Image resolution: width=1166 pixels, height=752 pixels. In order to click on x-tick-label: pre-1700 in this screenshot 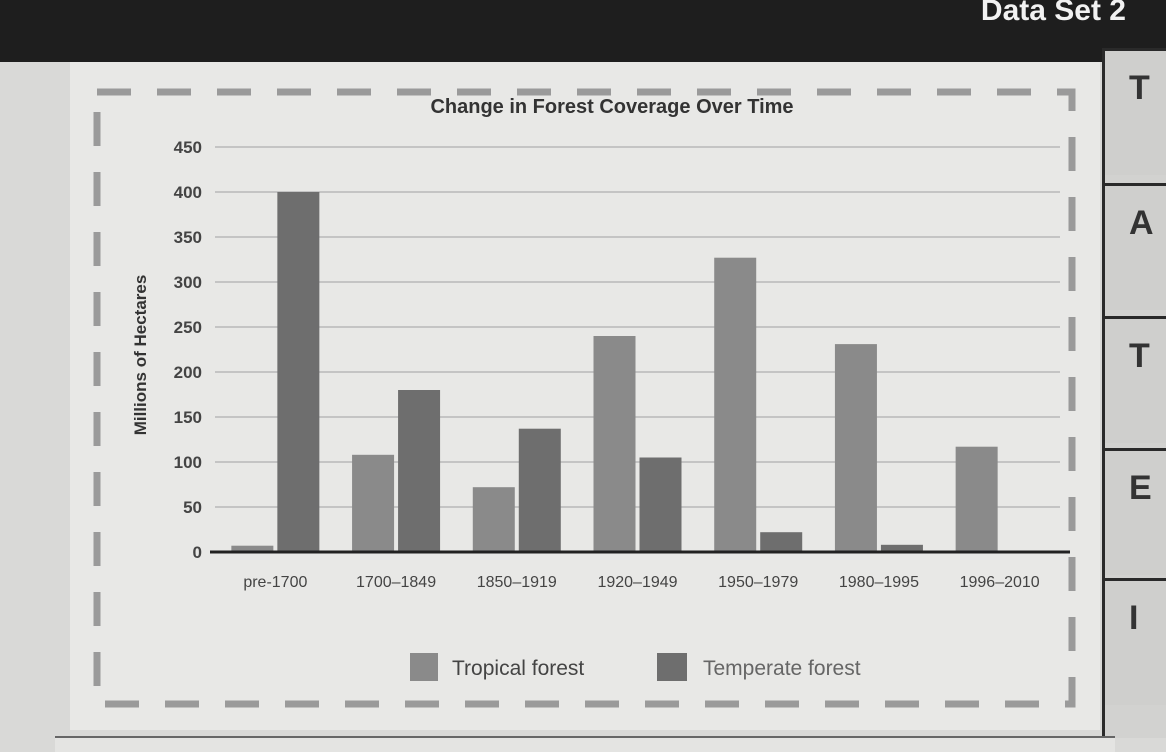, I will do `click(275, 582)`.